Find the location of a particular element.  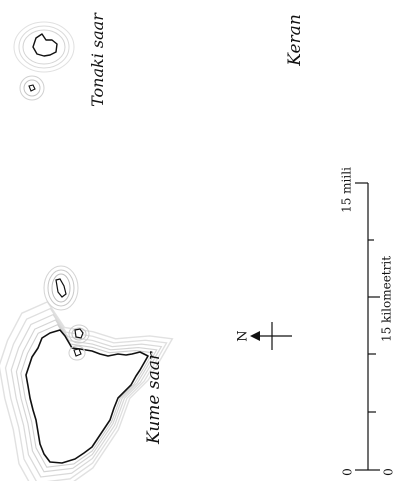

tonaki-south-islet is located at coordinates (32, 88).